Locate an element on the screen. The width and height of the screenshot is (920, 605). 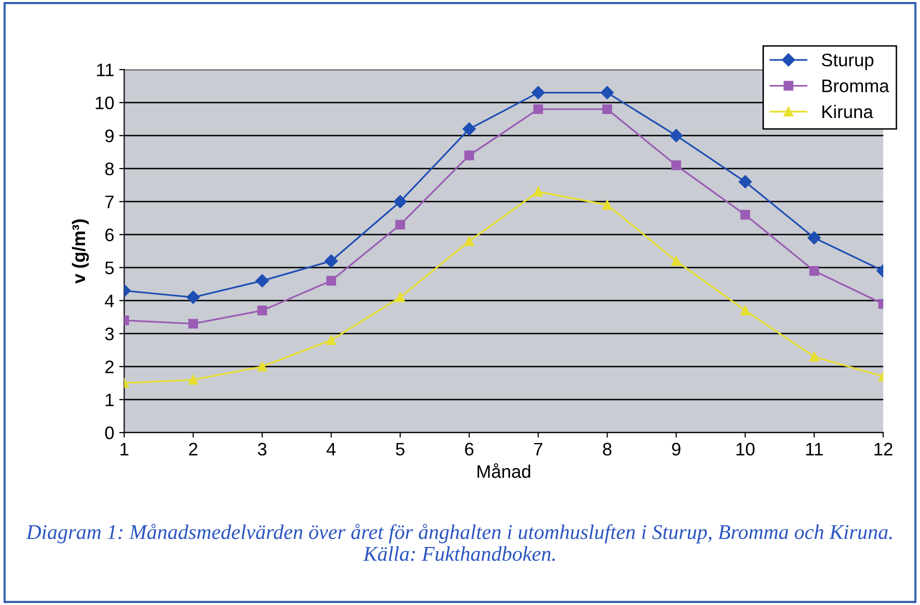
x-tick-label: 12 is located at coordinates (883, 449).